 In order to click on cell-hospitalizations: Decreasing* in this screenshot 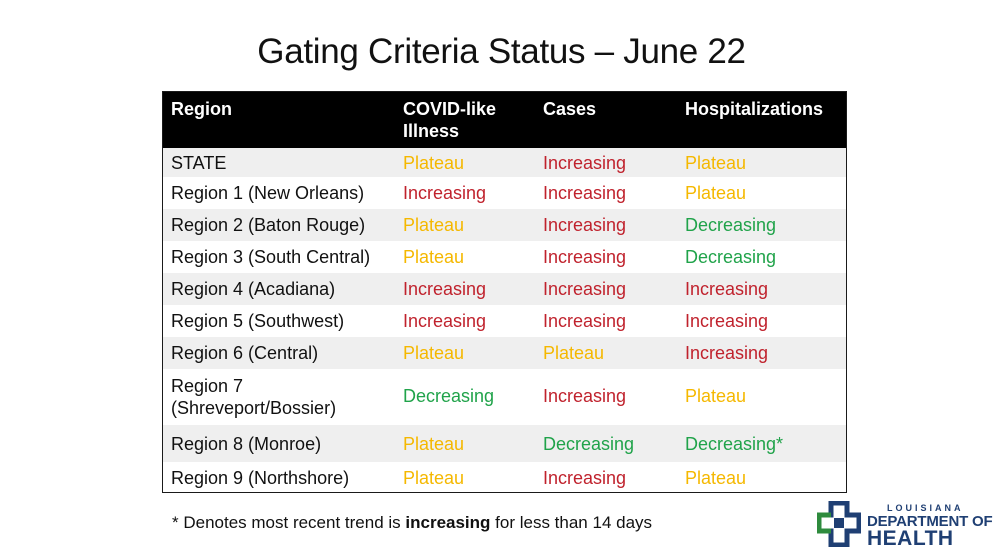, I will do `click(734, 443)`.